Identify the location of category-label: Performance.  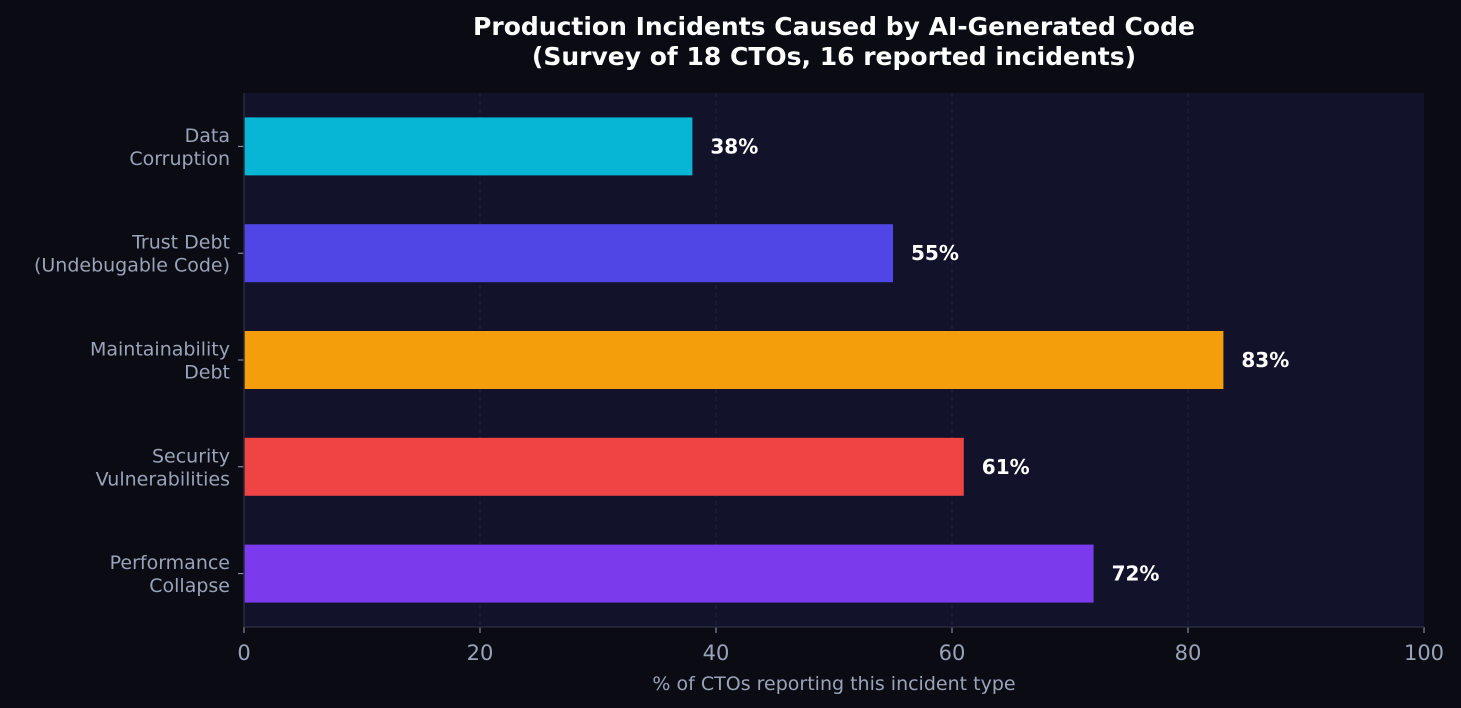
(170, 563).